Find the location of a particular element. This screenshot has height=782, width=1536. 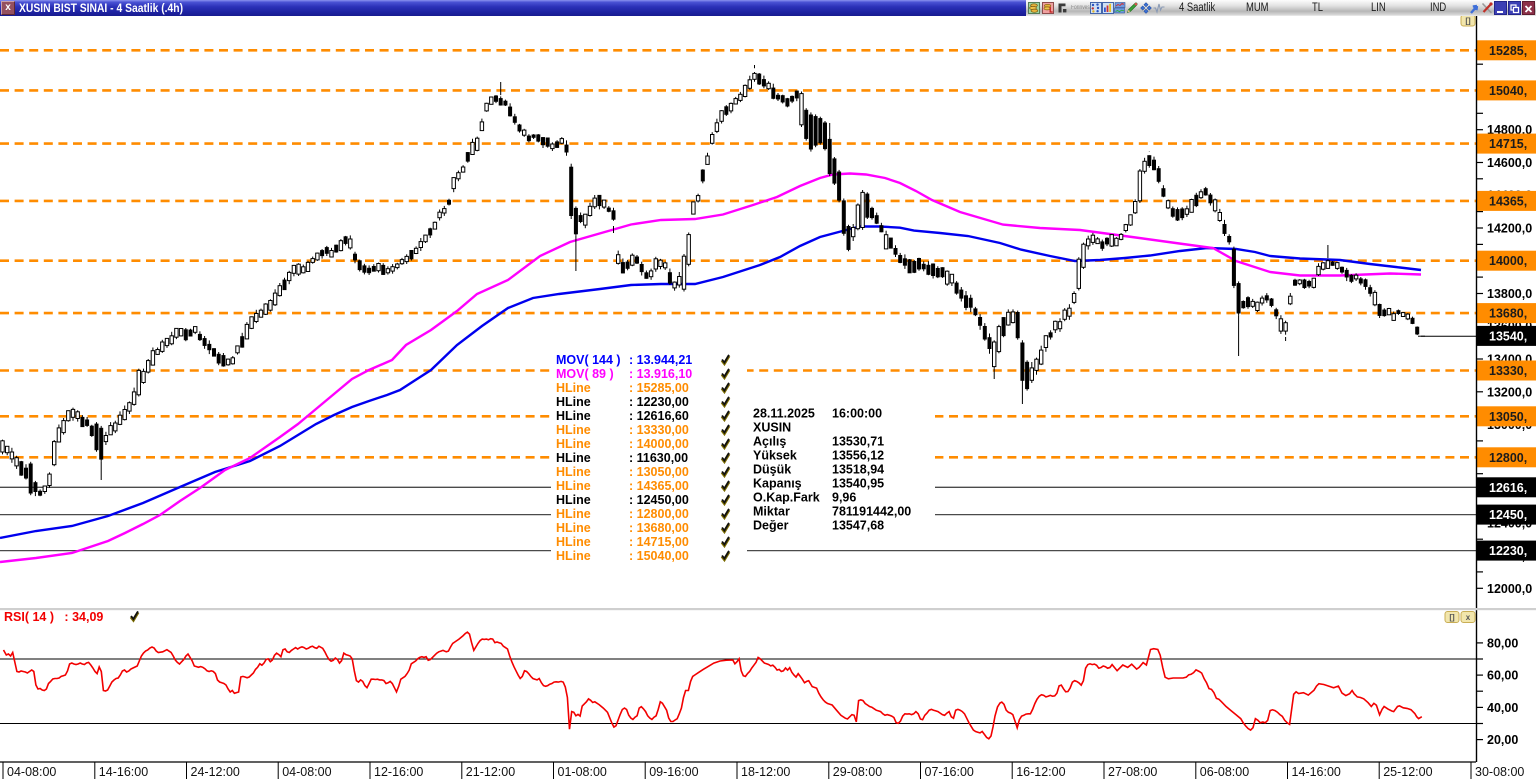

svg-text: 15040, is located at coordinates (1508, 91).